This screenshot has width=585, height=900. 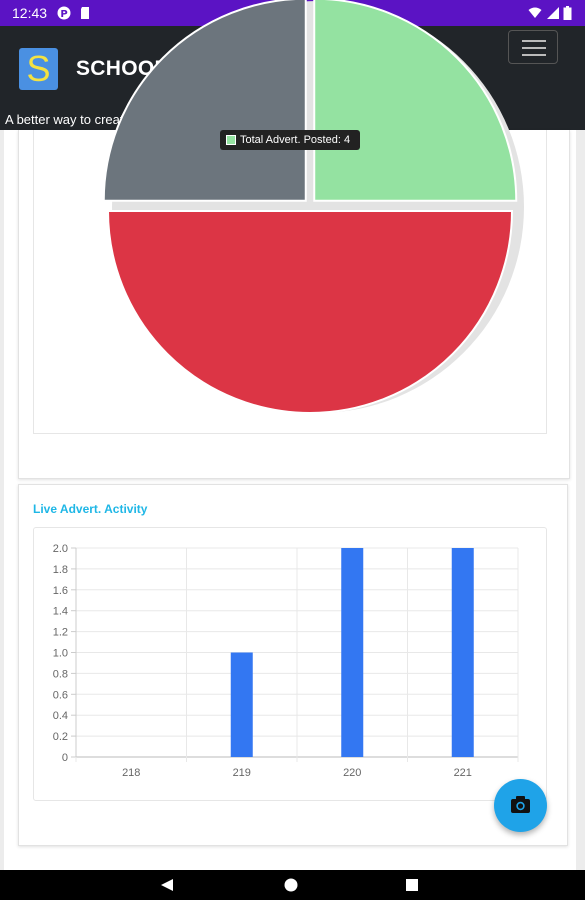 I want to click on y-tick-label: 1.0, so click(x=60, y=654).